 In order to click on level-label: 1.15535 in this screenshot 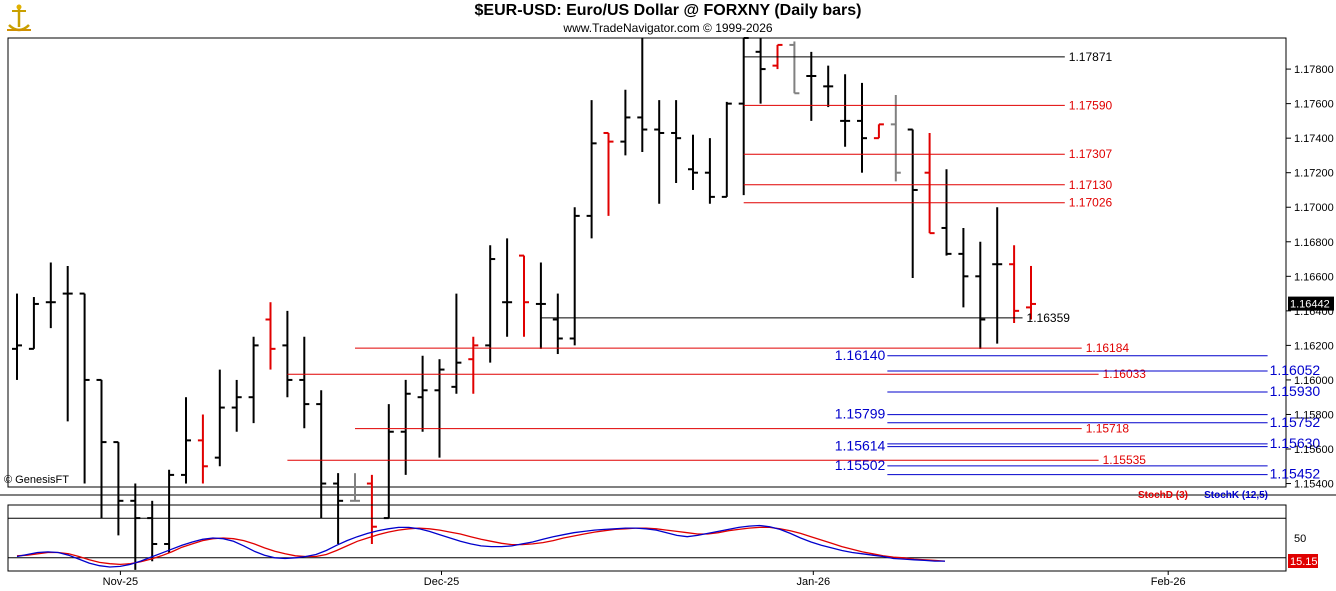, I will do `click(1125, 460)`.